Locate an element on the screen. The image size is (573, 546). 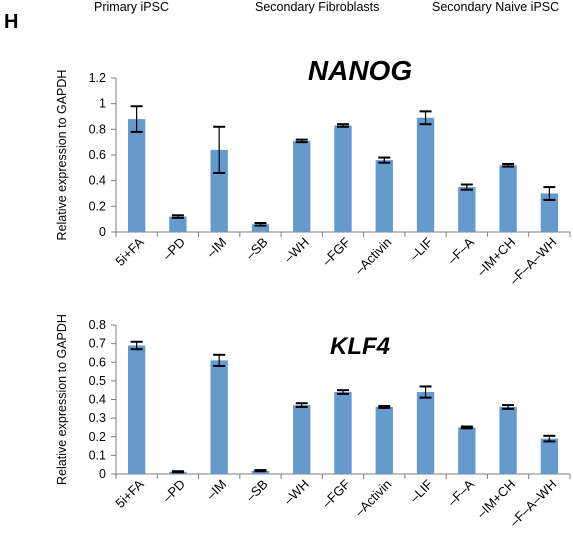
chart-title: NANOG is located at coordinates (360, 70).